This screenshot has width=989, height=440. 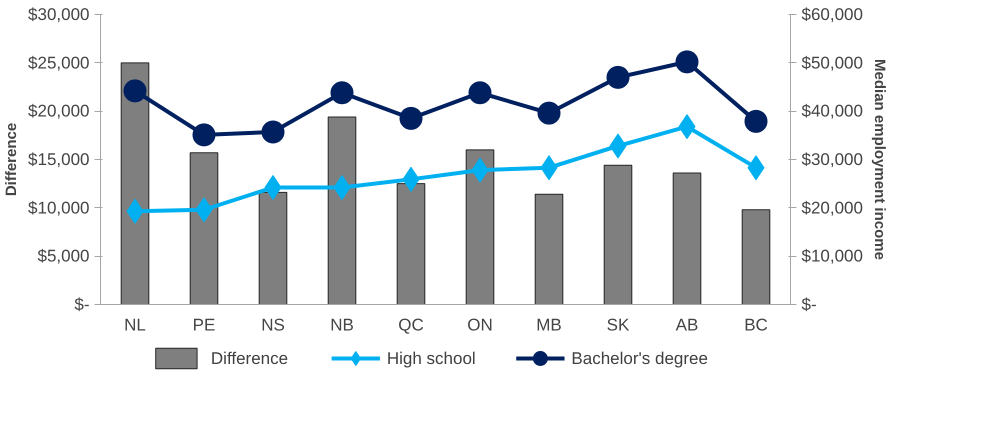 What do you see at coordinates (832, 208) in the screenshot?
I see `y2-tick-label: $20,000` at bounding box center [832, 208].